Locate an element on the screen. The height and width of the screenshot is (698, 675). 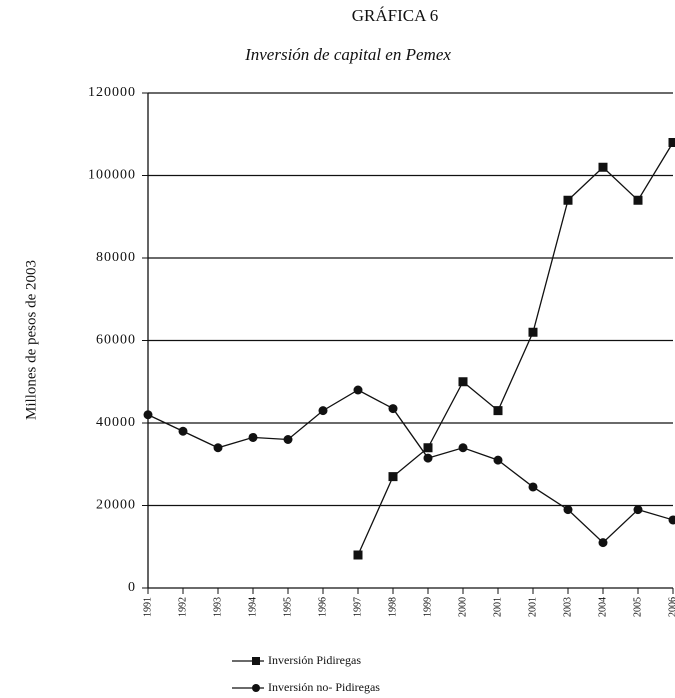
x-tick-label: 1996 is located at coordinates (322, 607).